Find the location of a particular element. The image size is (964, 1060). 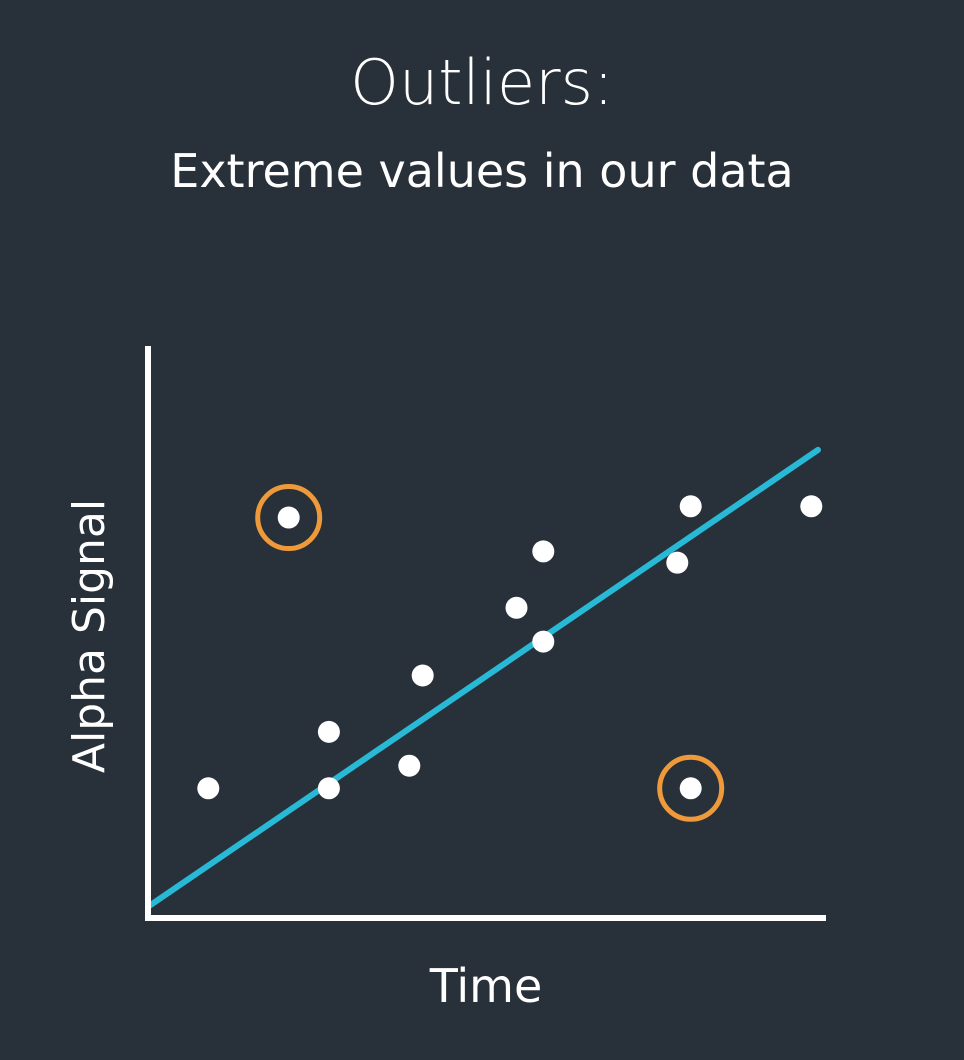

x-axis-label: Time is located at coordinates (486, 986).